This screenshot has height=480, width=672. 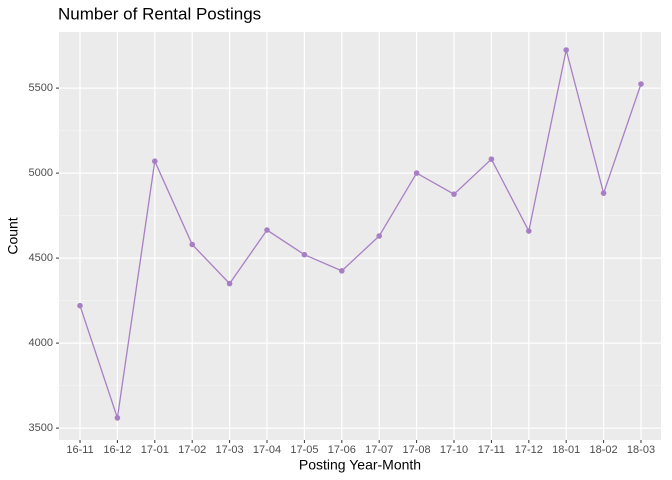 What do you see at coordinates (379, 450) in the screenshot?
I see `x-tick-label: 17-07` at bounding box center [379, 450].